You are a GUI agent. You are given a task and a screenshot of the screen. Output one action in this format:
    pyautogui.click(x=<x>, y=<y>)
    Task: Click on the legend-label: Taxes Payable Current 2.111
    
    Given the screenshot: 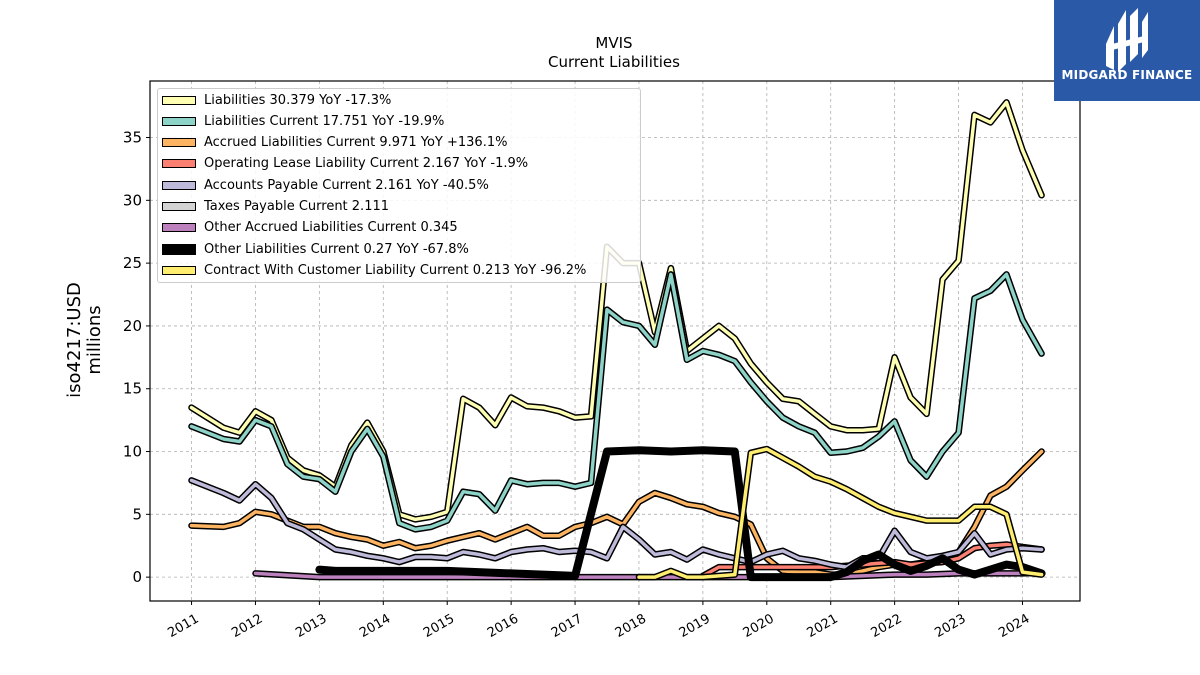 What is the action you would take?
    pyautogui.click(x=297, y=206)
    